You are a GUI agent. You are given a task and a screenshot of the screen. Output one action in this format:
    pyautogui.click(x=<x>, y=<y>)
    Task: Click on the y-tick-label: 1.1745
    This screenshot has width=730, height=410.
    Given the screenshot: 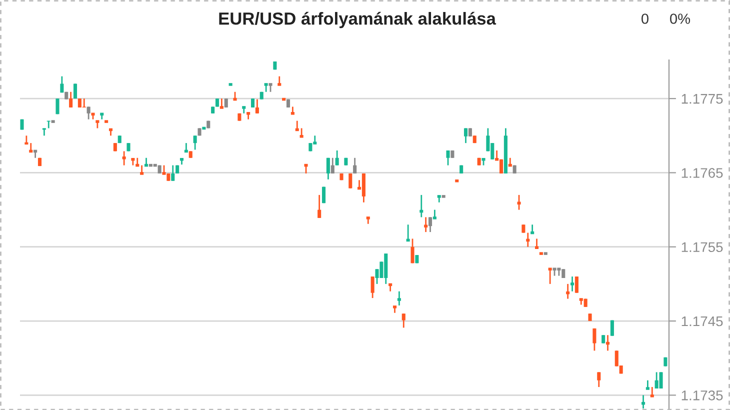 What is the action you would take?
    pyautogui.click(x=702, y=321)
    